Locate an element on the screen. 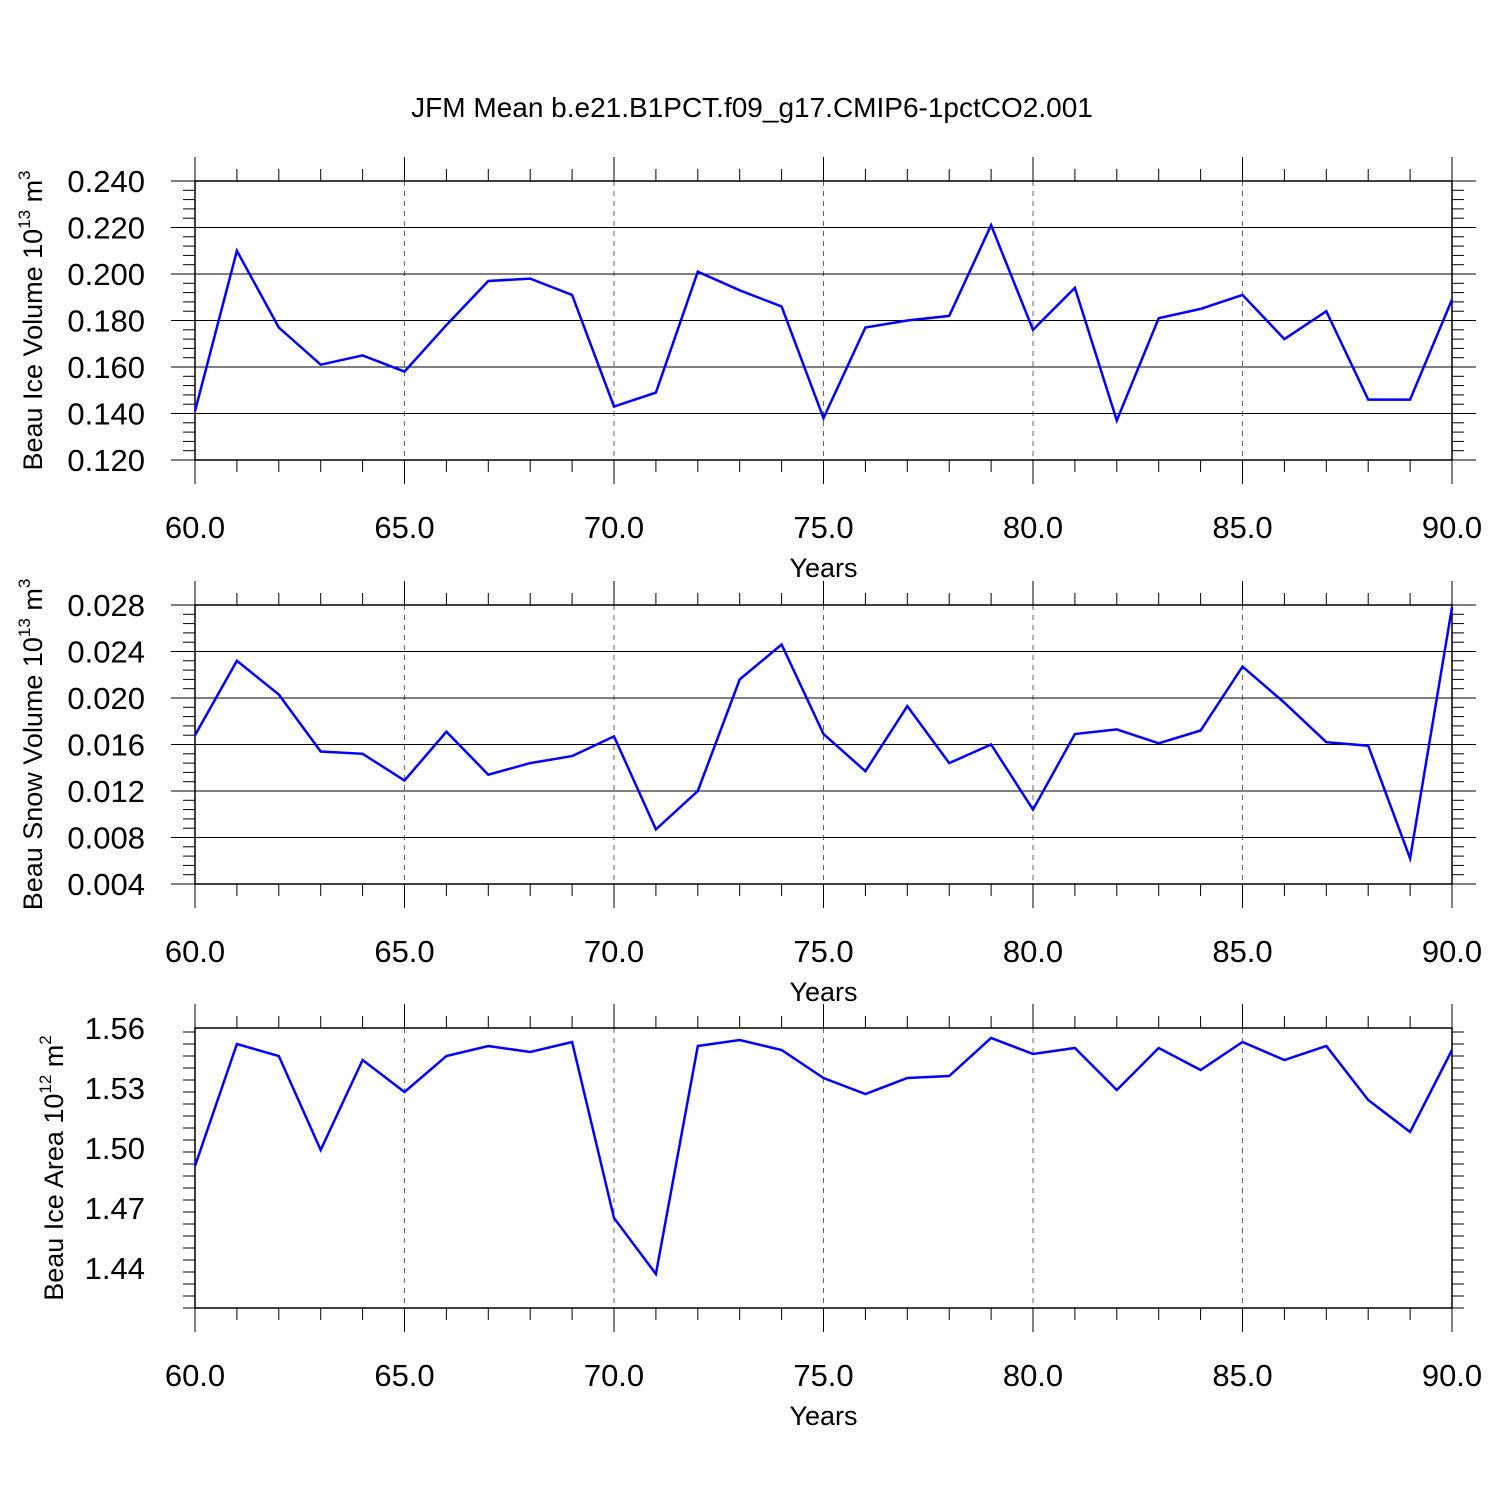  y-tick-label: 0.160 is located at coordinates (106, 367).